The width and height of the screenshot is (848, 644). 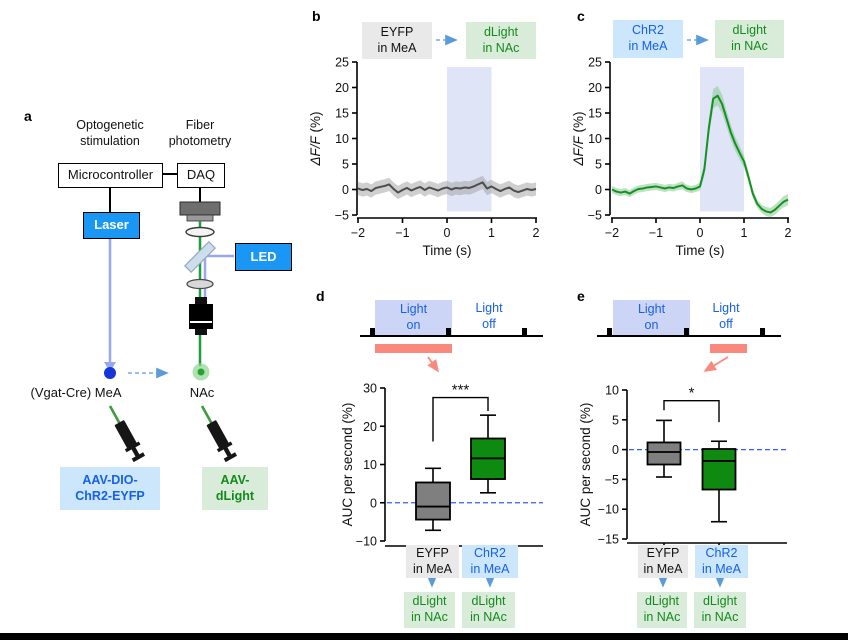 I want to click on chart-photometry-chr2: 25 20 15 10 5 0 −5−2 −1 0 1 2 Time (s) ΔF/F (%), so click(x=681, y=157).